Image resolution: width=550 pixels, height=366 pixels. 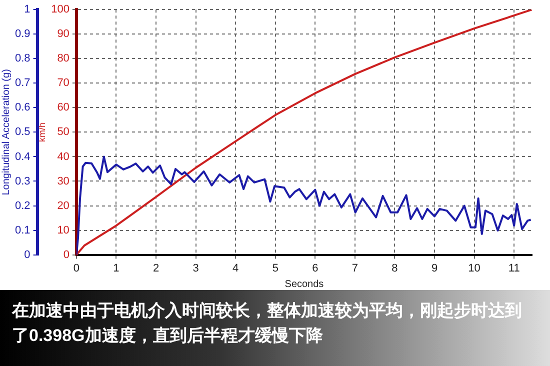 What do you see at coordinates (22, 132) in the screenshot?
I see `y-tick-label: 0.5` at bounding box center [22, 132].